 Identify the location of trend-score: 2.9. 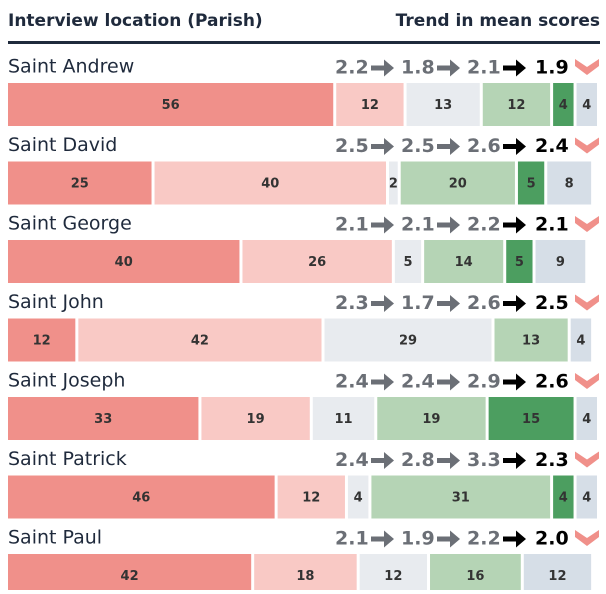
(484, 382).